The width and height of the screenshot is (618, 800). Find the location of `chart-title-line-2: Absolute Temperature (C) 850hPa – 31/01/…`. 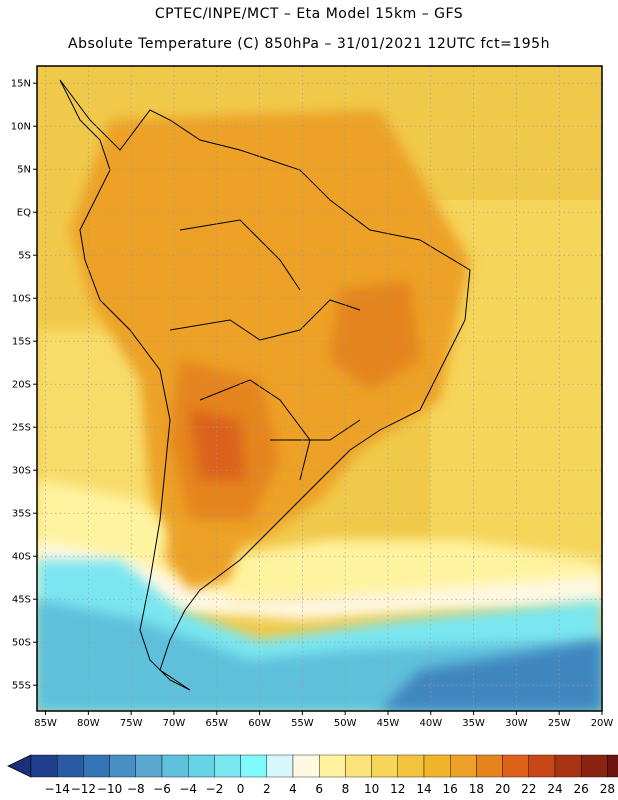

chart-title-line-2: Absolute Temperature (C) 850hPa – 31/01/… is located at coordinates (309, 44).